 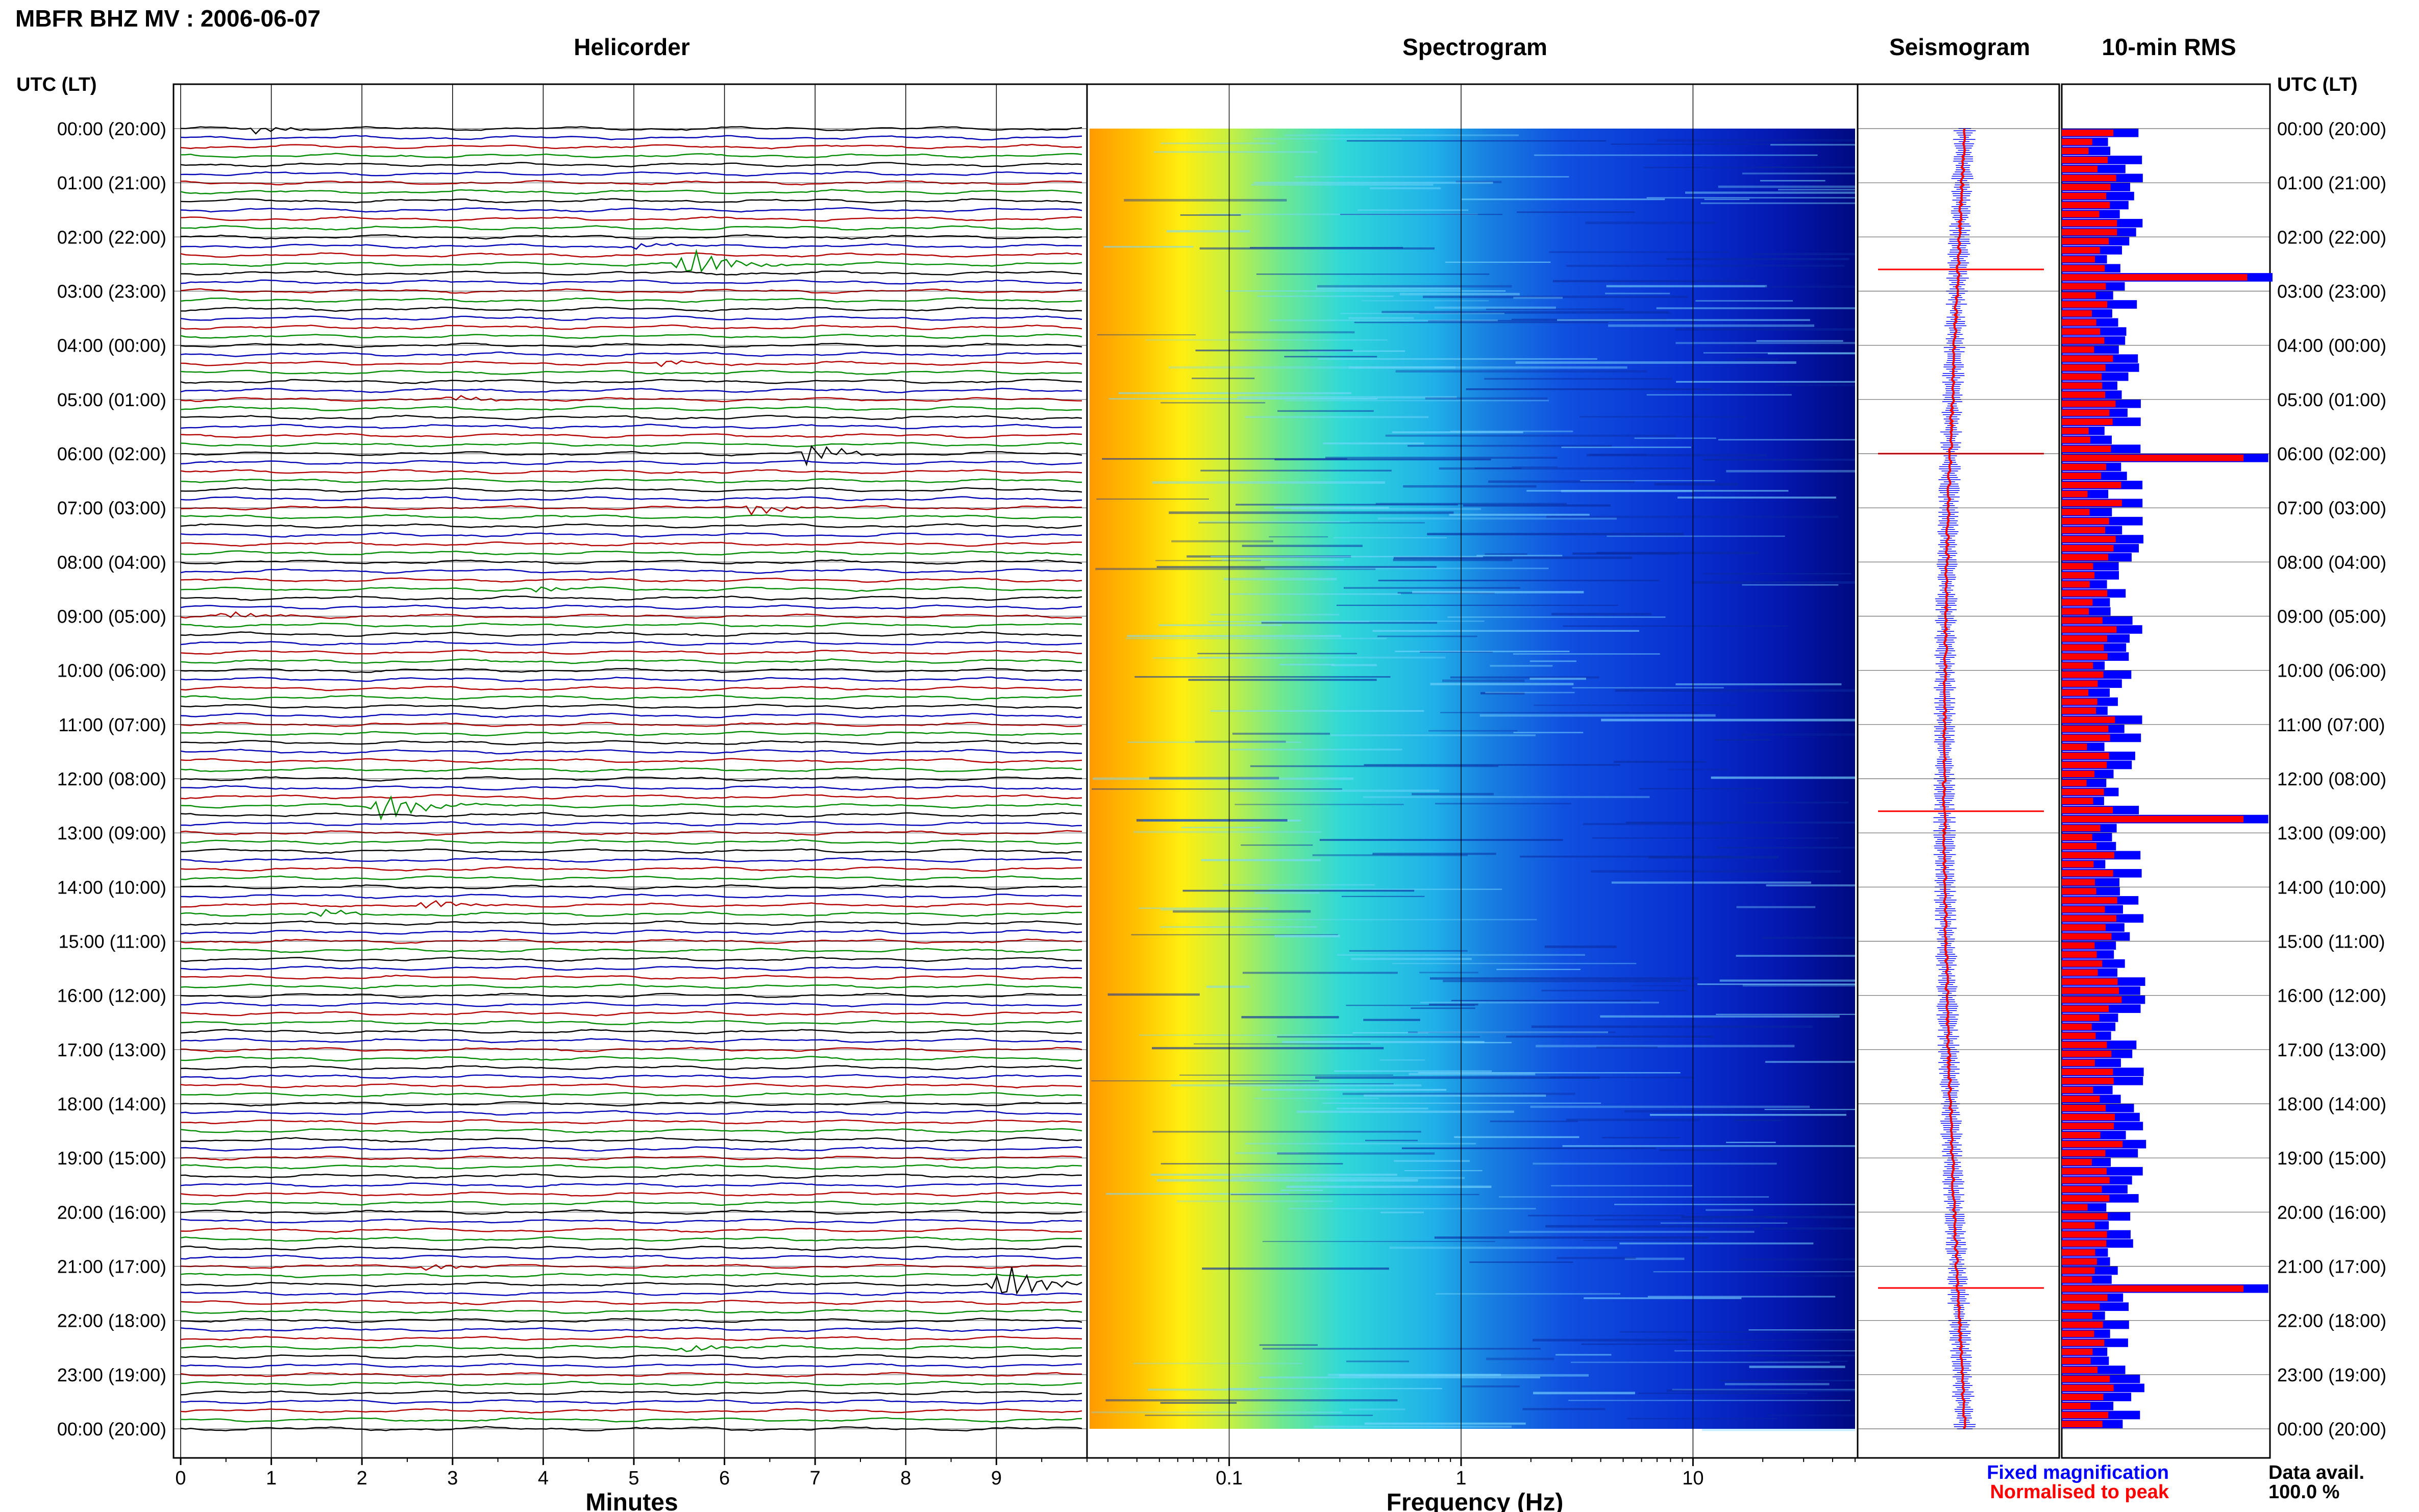 I want to click on time-label-left: 20:00 (16:00), so click(x=111, y=1212).